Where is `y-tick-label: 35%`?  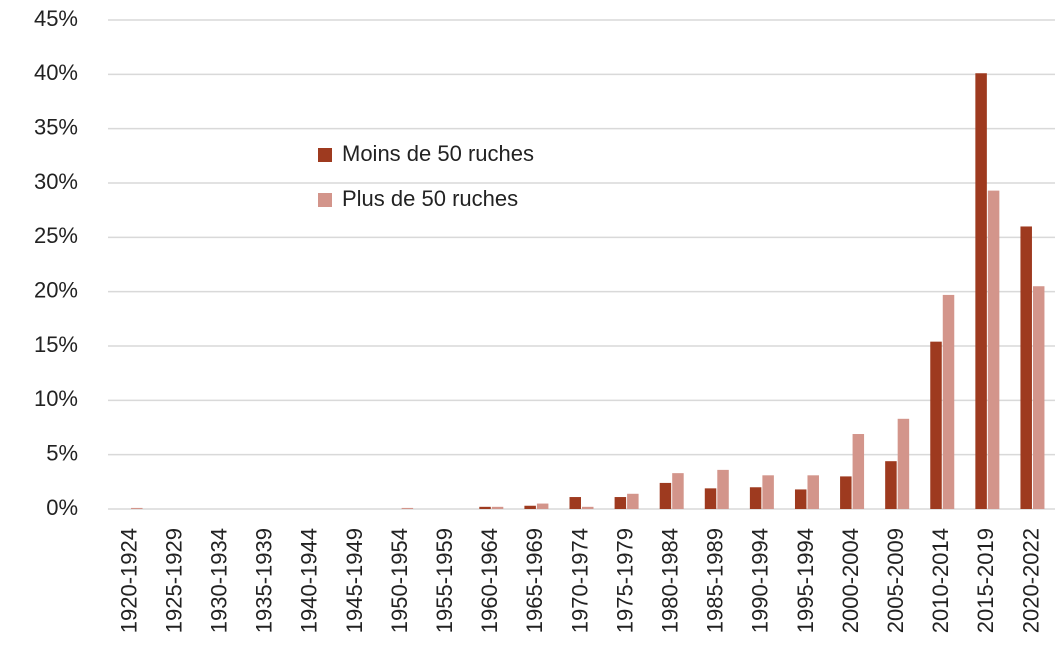
y-tick-label: 35% is located at coordinates (56, 126).